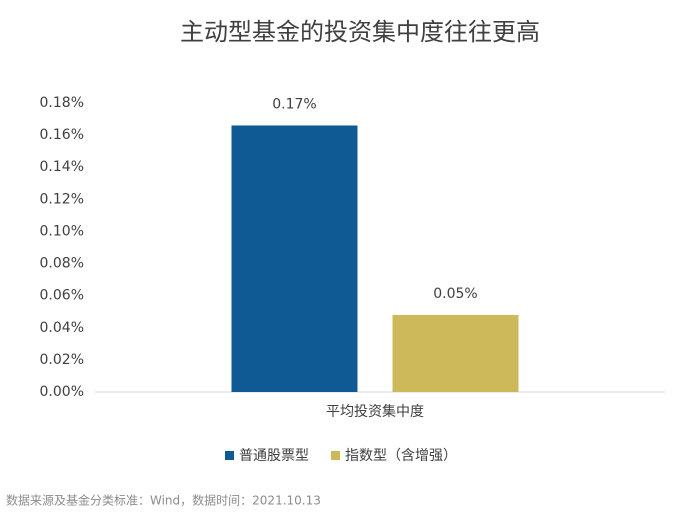 The width and height of the screenshot is (681, 515). Describe the element at coordinates (62, 231) in the screenshot. I see `y-tick-label: 0.10%` at that location.